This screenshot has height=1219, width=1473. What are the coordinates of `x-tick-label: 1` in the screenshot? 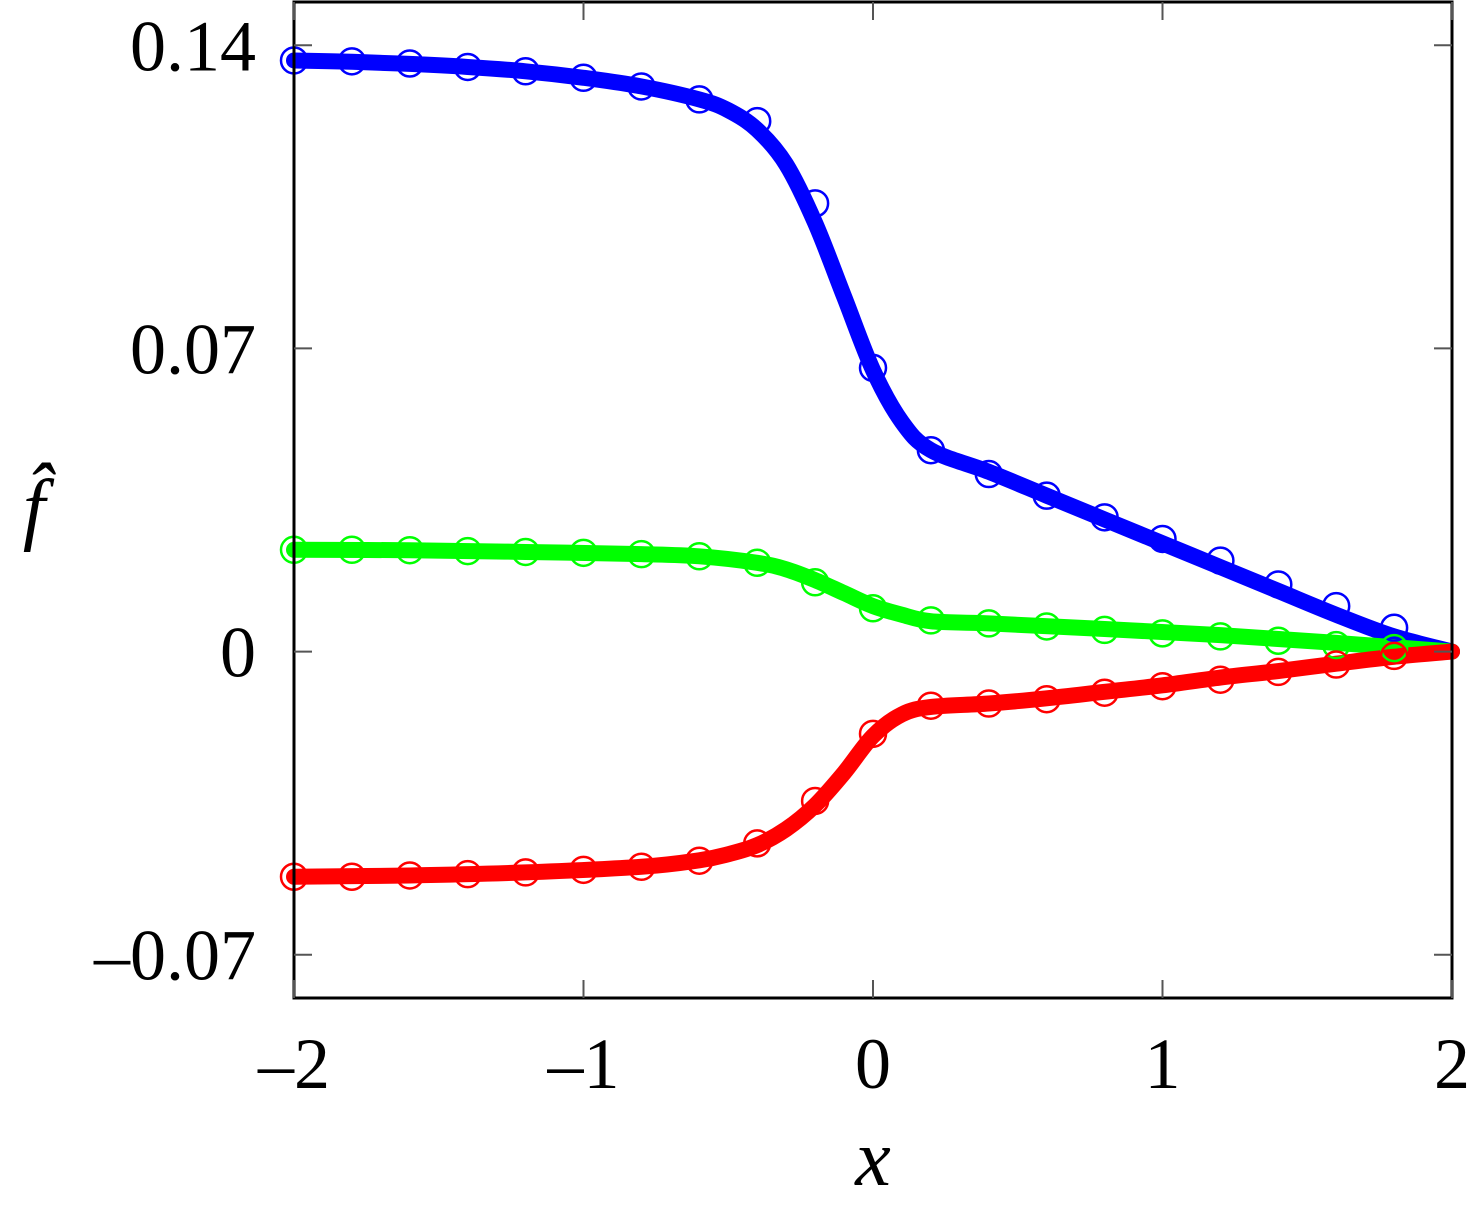 It's located at (1163, 1064).